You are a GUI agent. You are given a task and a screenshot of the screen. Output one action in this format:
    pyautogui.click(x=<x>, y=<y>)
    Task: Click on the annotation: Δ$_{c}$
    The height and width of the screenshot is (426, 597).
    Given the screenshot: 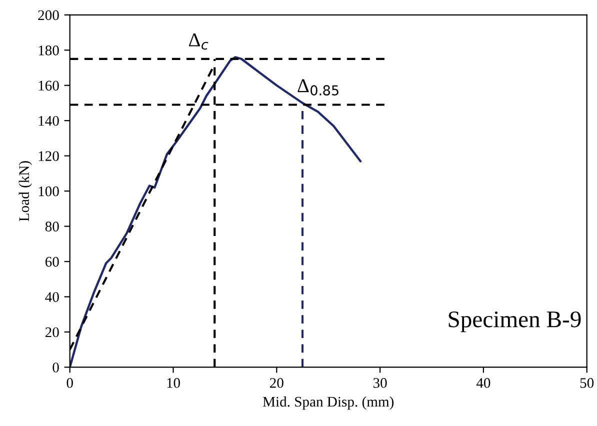 What is the action you would take?
    pyautogui.click(x=198, y=41)
    